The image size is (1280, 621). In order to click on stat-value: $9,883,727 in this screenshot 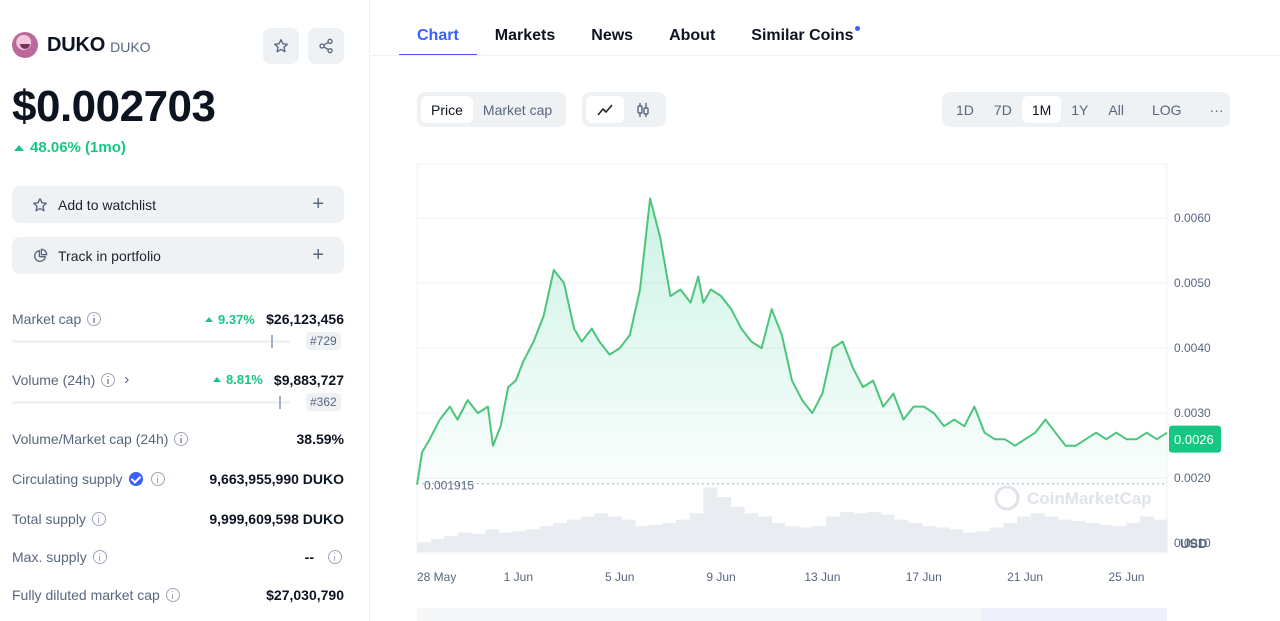, I will do `click(308, 379)`.